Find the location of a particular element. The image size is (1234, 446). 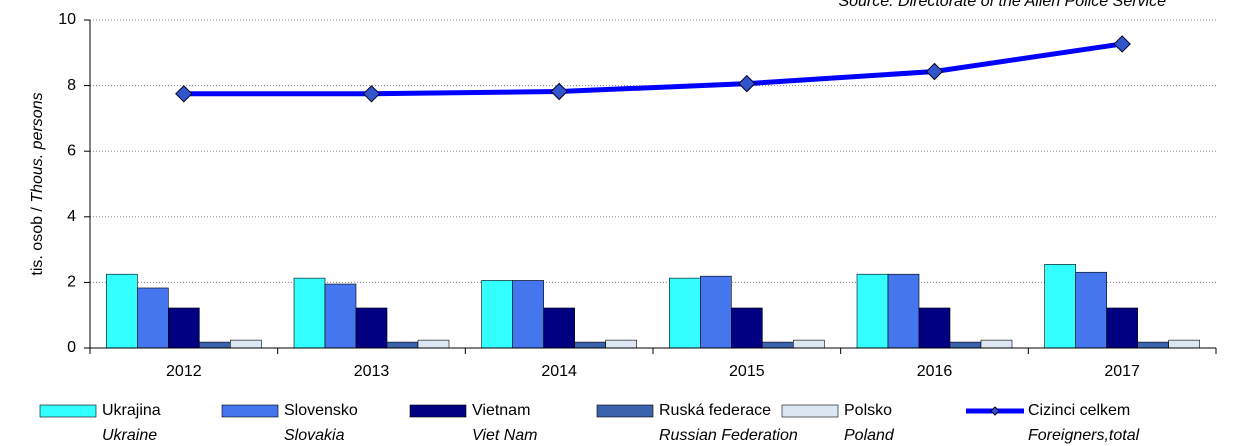

legend-label-en: Slovakia is located at coordinates (314, 435).